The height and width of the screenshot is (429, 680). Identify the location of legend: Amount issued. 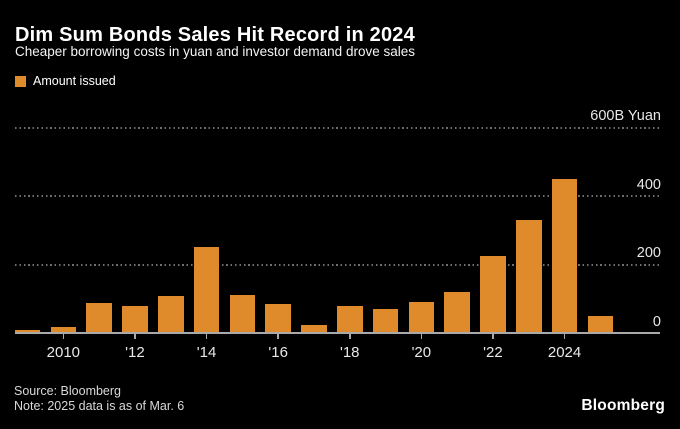
(65, 81).